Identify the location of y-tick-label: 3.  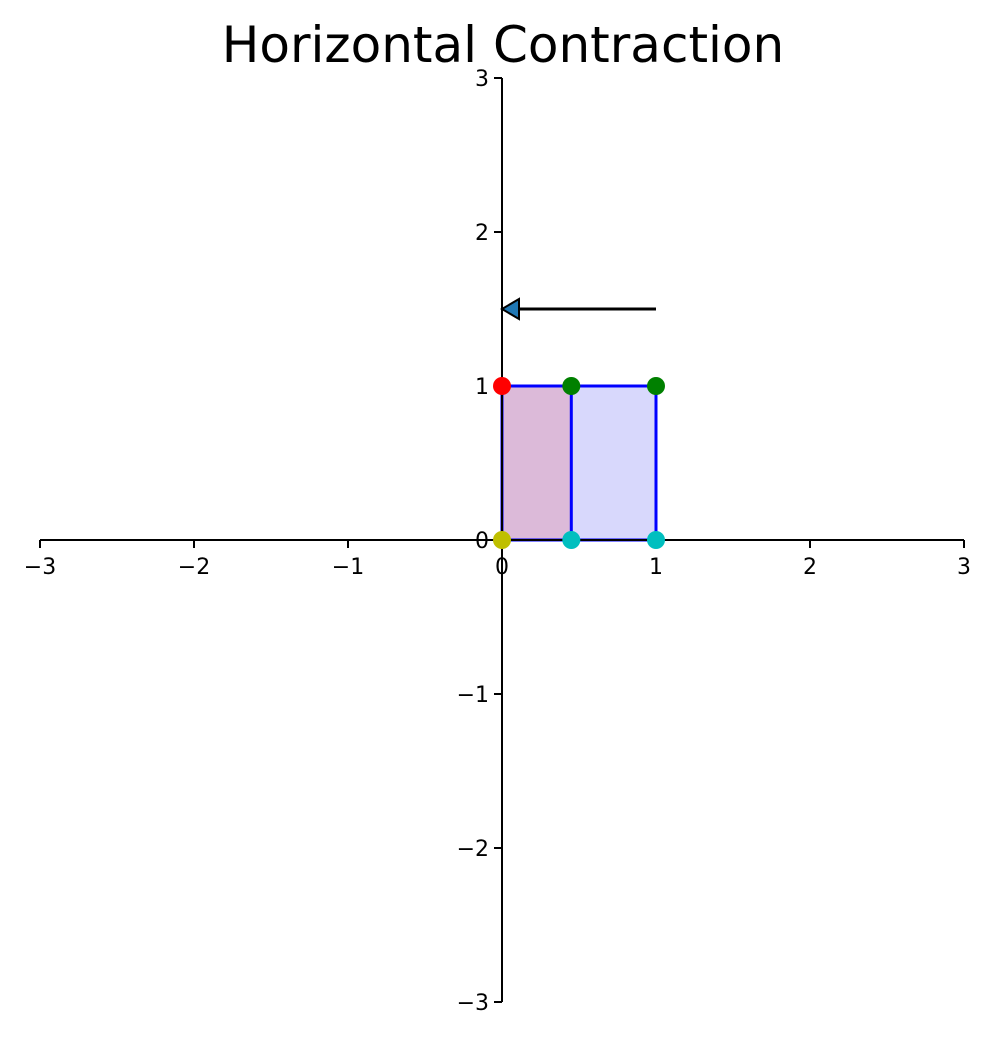
(482, 79).